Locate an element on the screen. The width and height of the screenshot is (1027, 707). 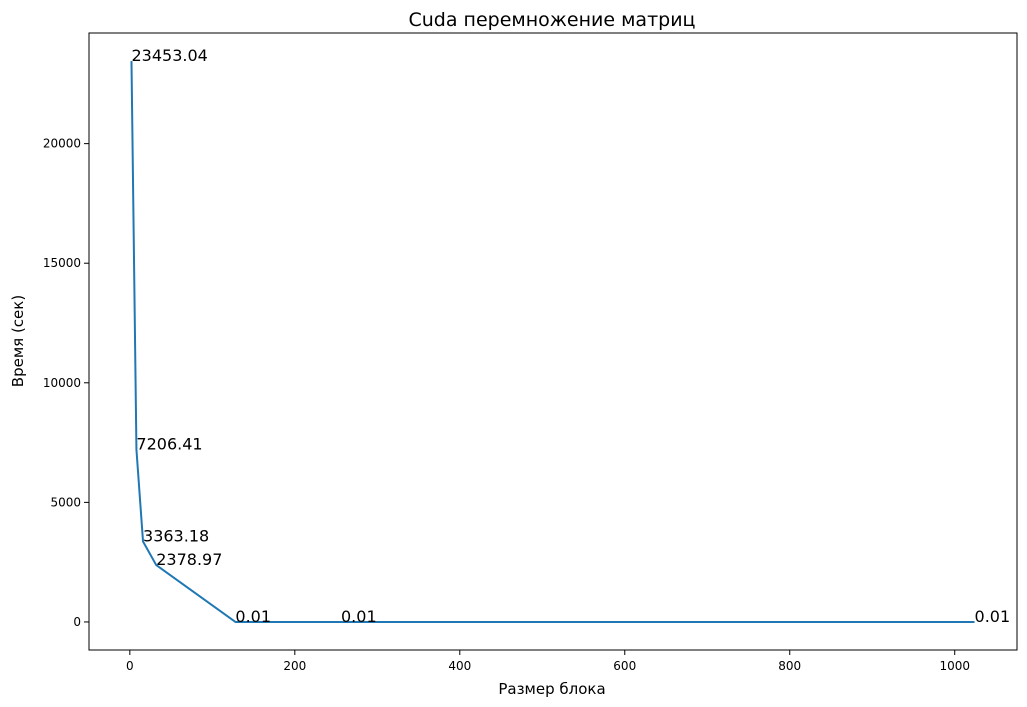
x-tick-label: 600 is located at coordinates (624, 666).